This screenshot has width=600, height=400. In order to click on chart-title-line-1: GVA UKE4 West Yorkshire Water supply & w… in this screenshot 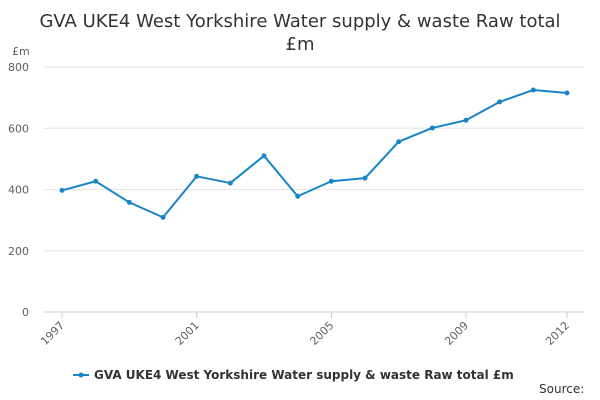, I will do `click(299, 21)`.